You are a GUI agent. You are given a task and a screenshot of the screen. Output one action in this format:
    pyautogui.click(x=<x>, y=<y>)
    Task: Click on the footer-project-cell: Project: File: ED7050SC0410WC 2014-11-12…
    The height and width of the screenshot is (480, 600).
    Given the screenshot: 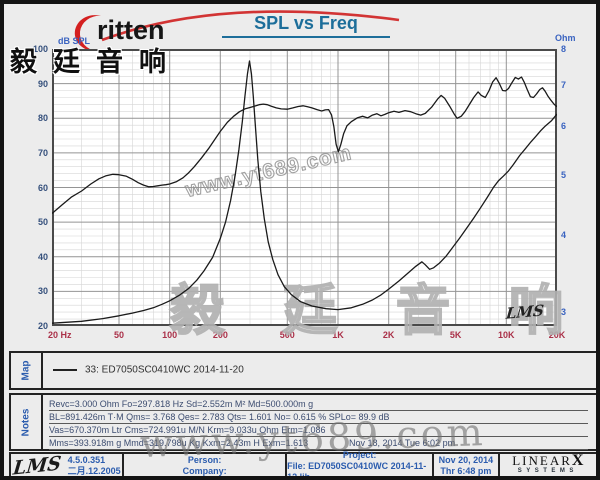 What is the action you would take?
    pyautogui.click(x=361, y=465)
    